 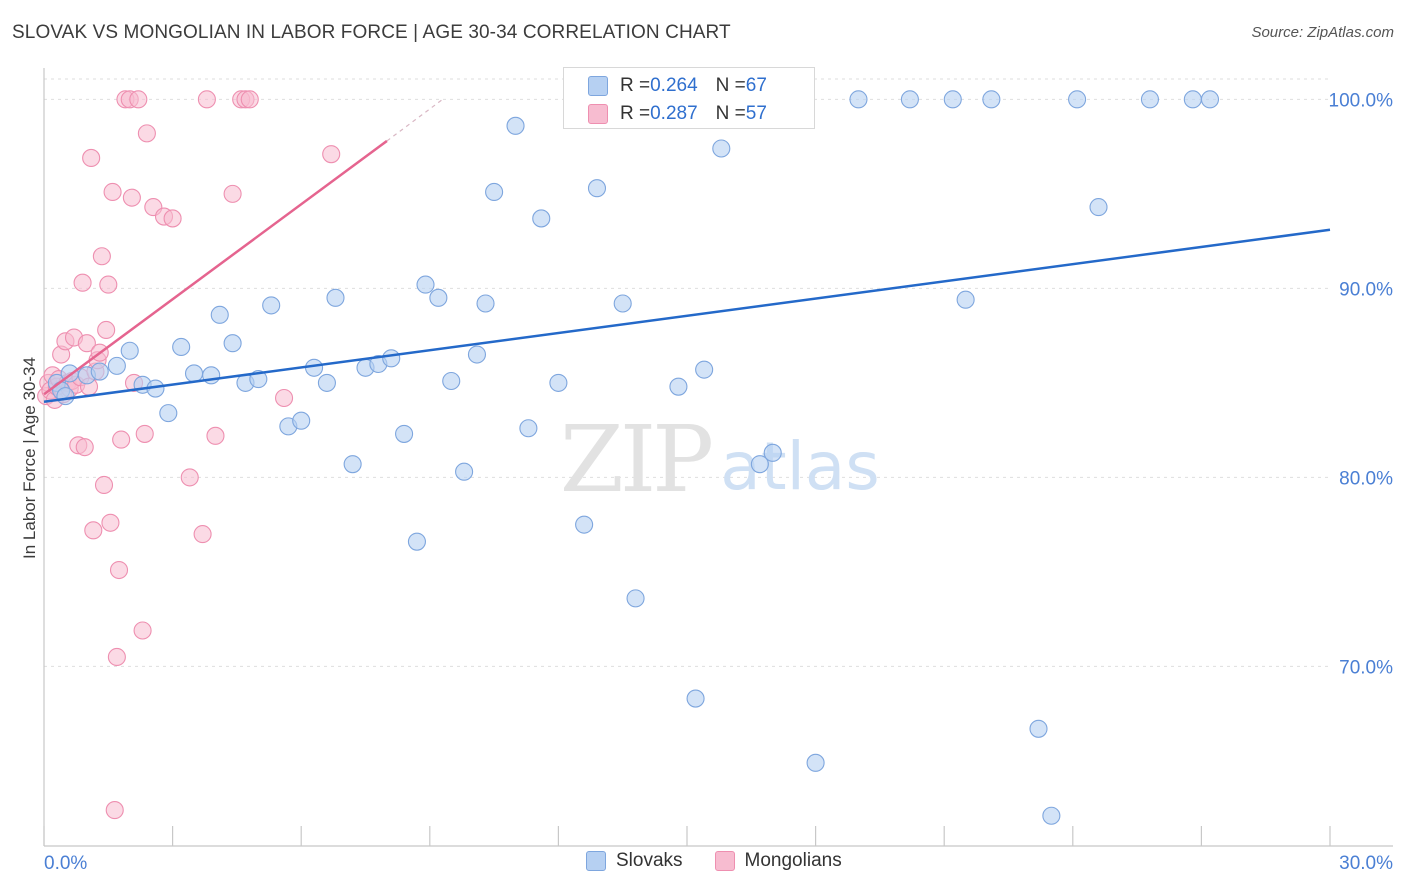 What do you see at coordinates (730, 113) in the screenshot?
I see `mongolians-n-label: N =` at bounding box center [730, 113].